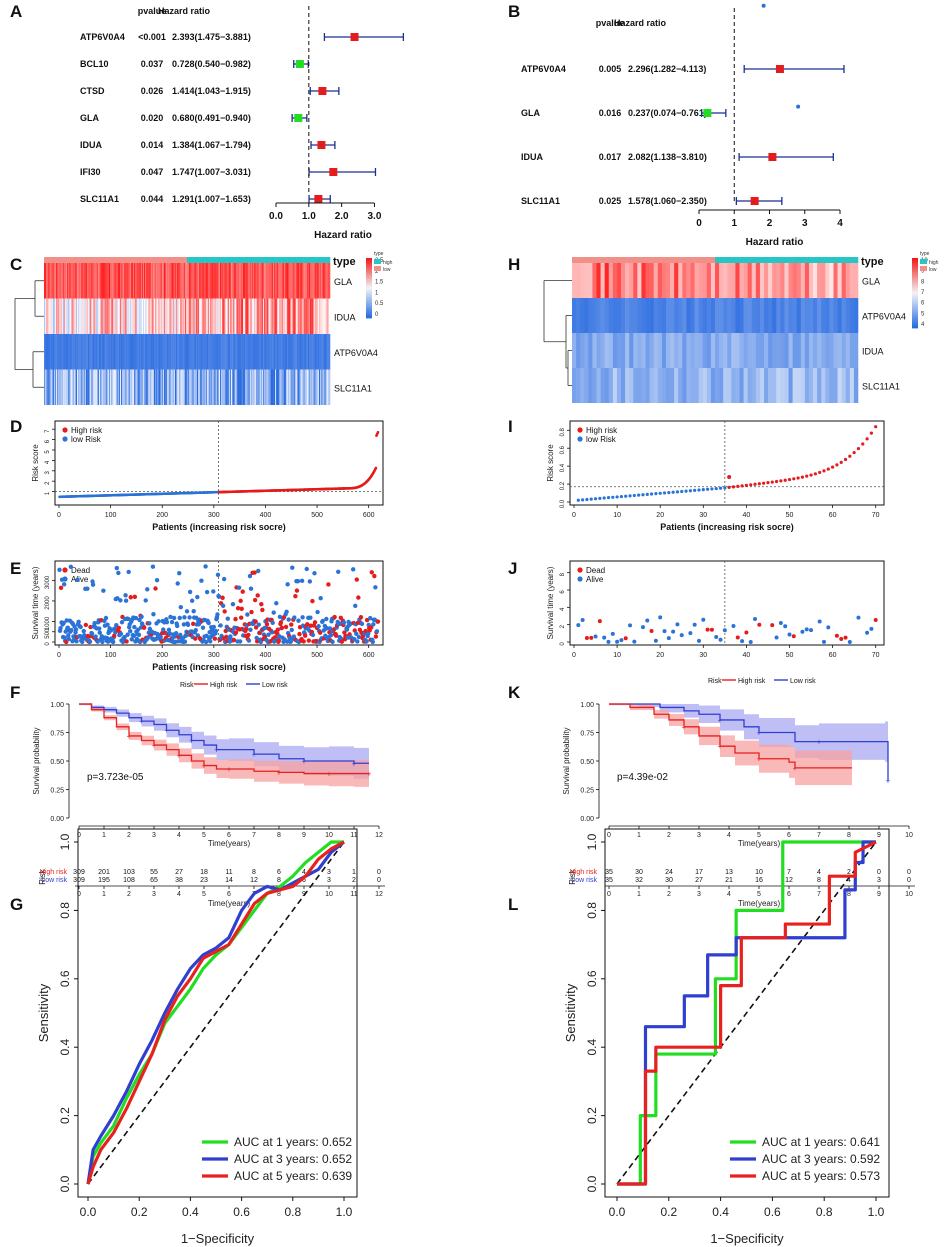 The height and width of the screenshot is (1247, 948). I want to click on heatmap-scale-swatch, so click(915, 260).